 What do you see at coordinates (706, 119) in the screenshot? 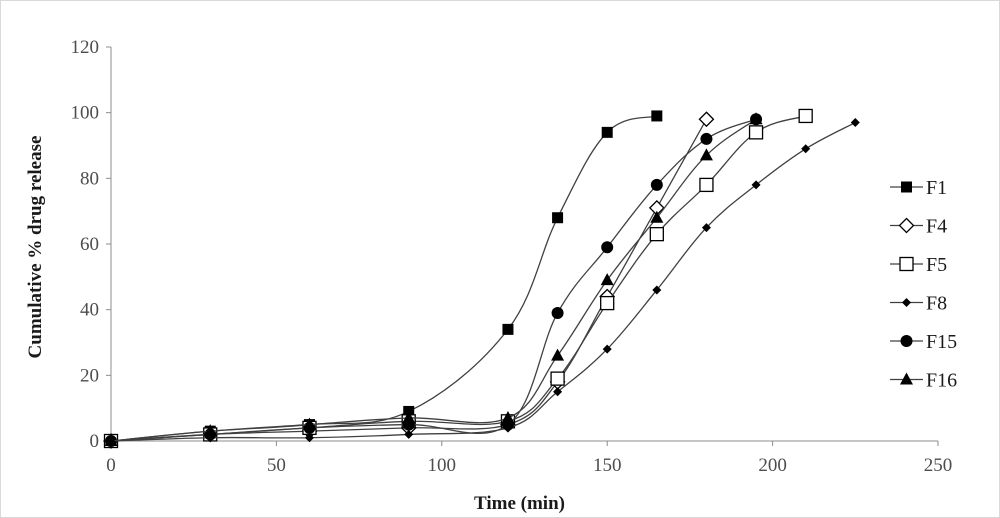
I see `data-point-f4` at bounding box center [706, 119].